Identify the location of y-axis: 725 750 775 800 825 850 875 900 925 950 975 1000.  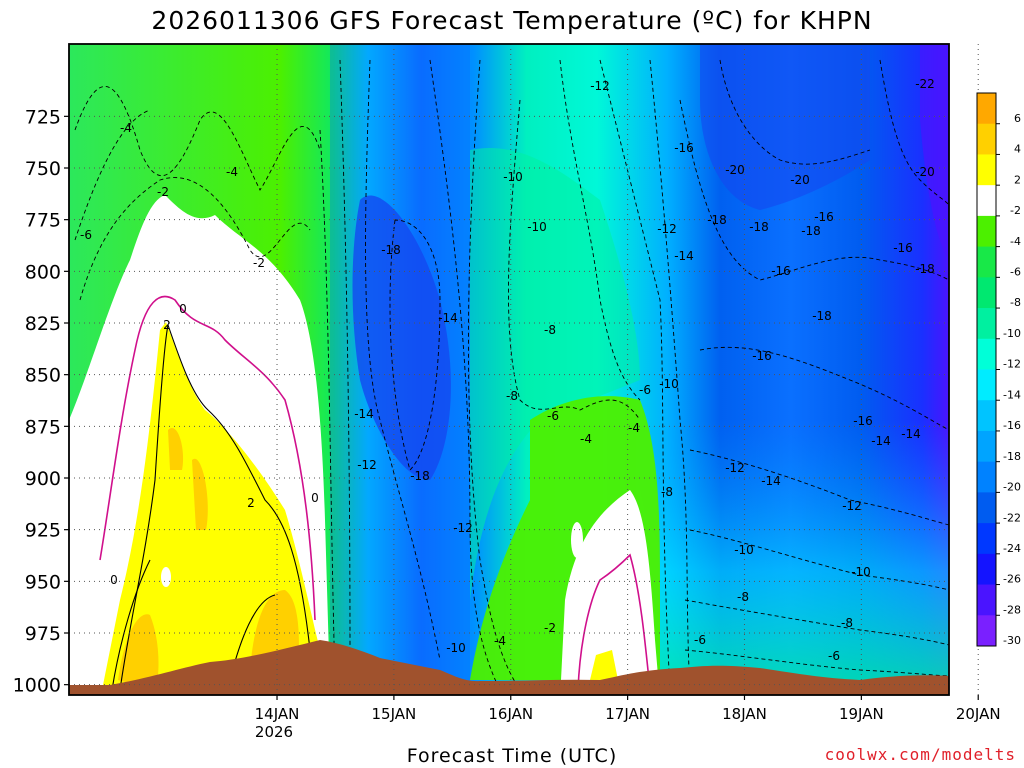
(41, 401).